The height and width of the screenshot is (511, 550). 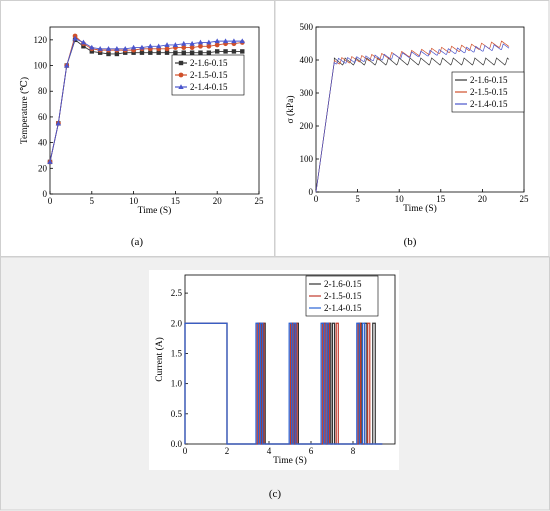 I want to click on panel-label-b: (b), so click(x=410, y=242).